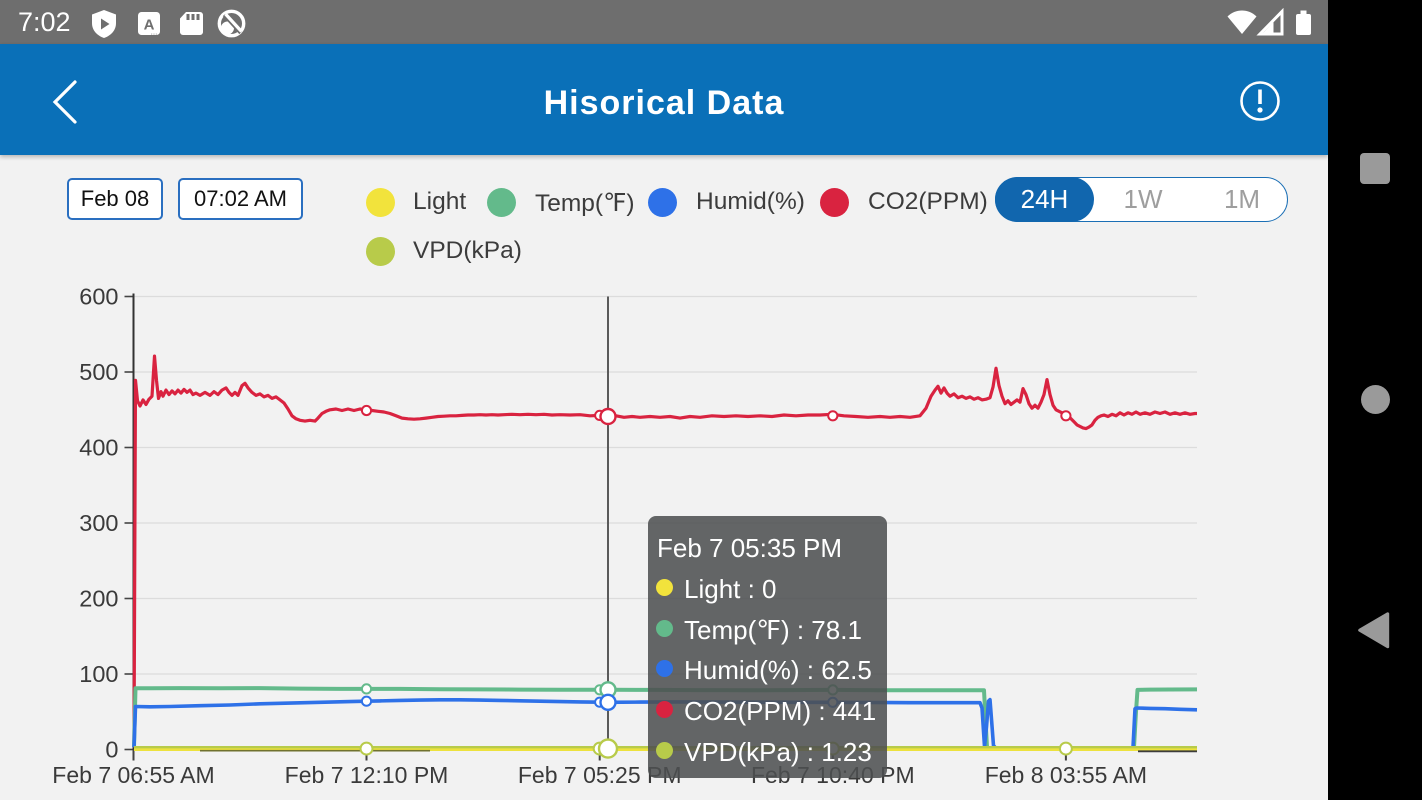  Describe the element at coordinates (133, 775) in the screenshot. I see `svg-text: Feb 7 06:55 AM` at that location.